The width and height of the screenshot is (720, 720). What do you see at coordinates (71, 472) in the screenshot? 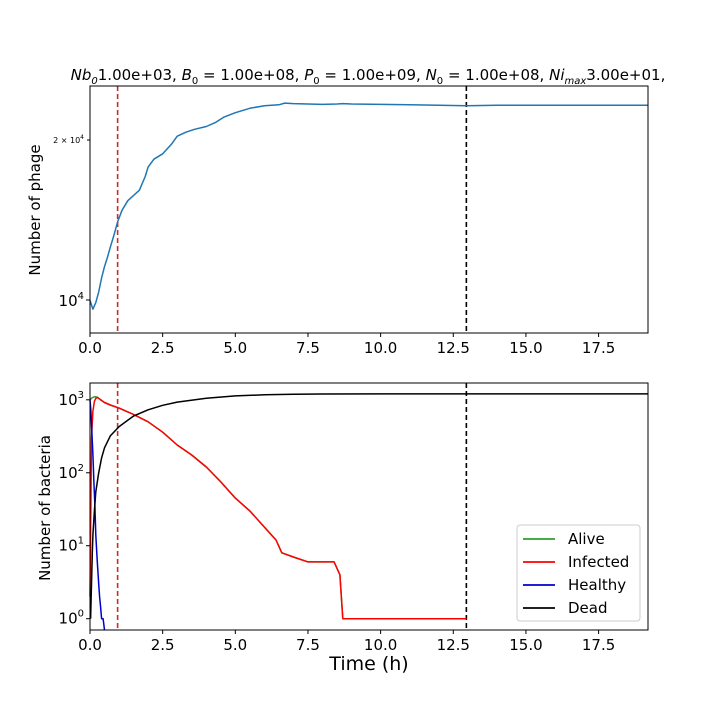
I see `y-tick-label: 10²` at bounding box center [71, 472].